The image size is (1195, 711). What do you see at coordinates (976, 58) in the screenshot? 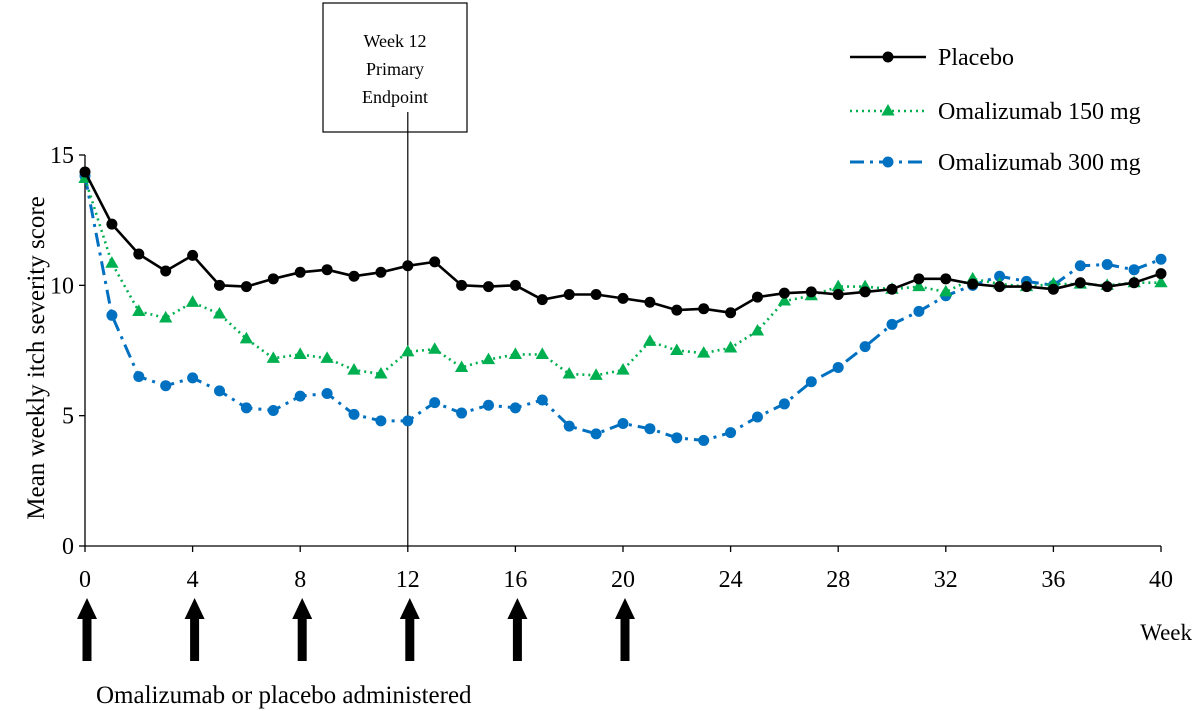
I see `legend-label: Placebo` at bounding box center [976, 58].